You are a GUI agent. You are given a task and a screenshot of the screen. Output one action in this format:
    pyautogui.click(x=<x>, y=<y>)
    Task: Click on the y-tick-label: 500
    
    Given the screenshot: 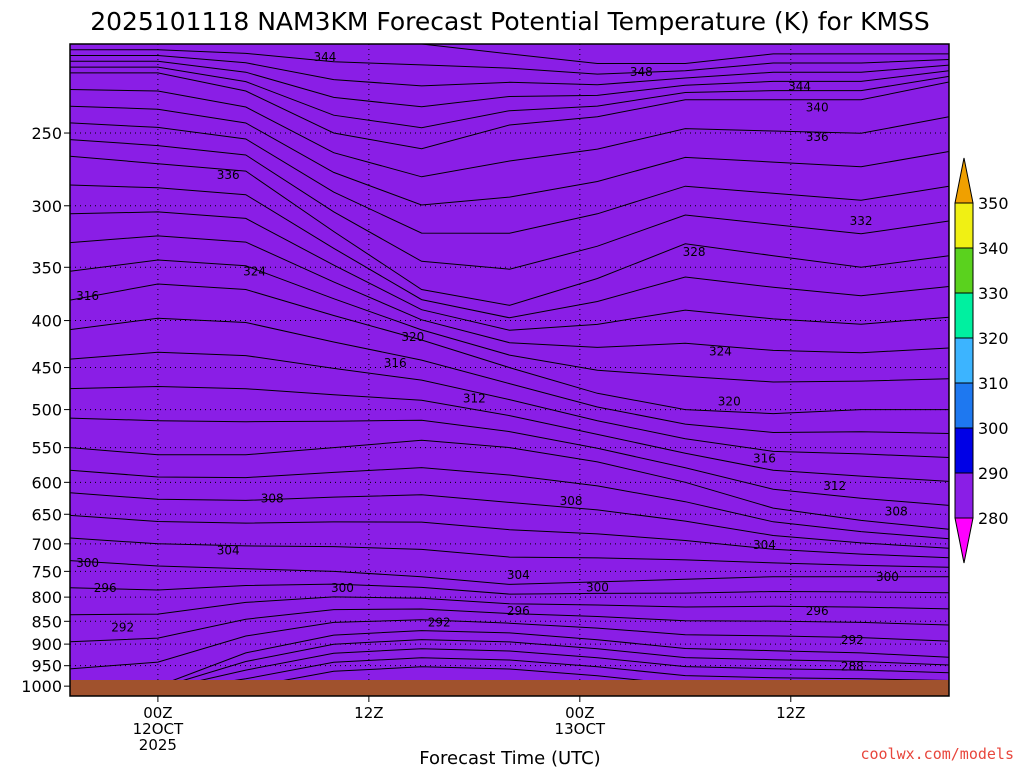 What is the action you would take?
    pyautogui.click(x=46, y=410)
    